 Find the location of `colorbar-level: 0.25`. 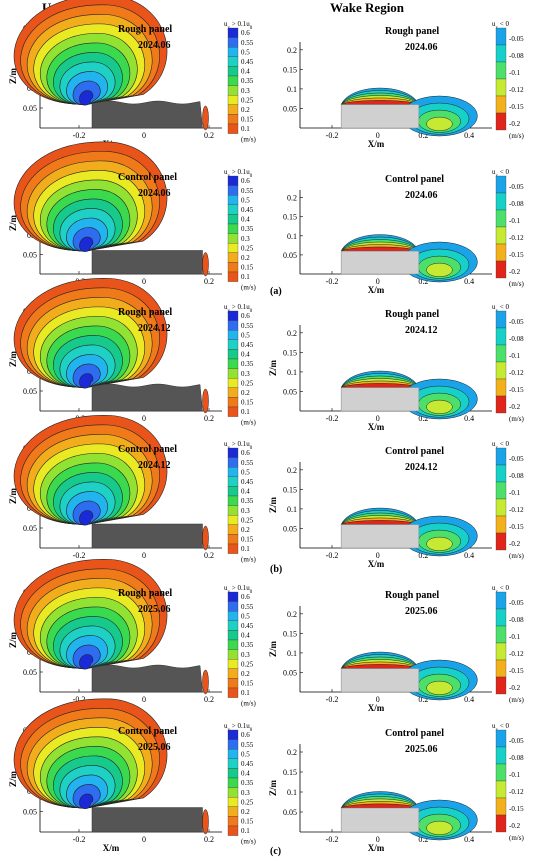

colorbar-level: 0.25 is located at coordinates (247, 248).